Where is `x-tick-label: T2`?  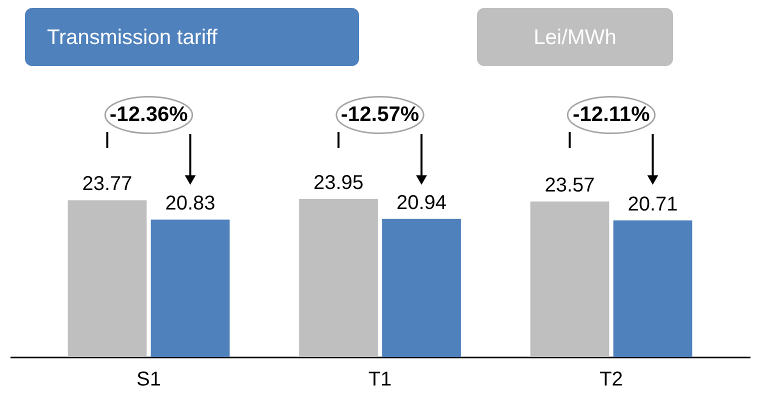
x-tick-label: T2 is located at coordinates (611, 379).